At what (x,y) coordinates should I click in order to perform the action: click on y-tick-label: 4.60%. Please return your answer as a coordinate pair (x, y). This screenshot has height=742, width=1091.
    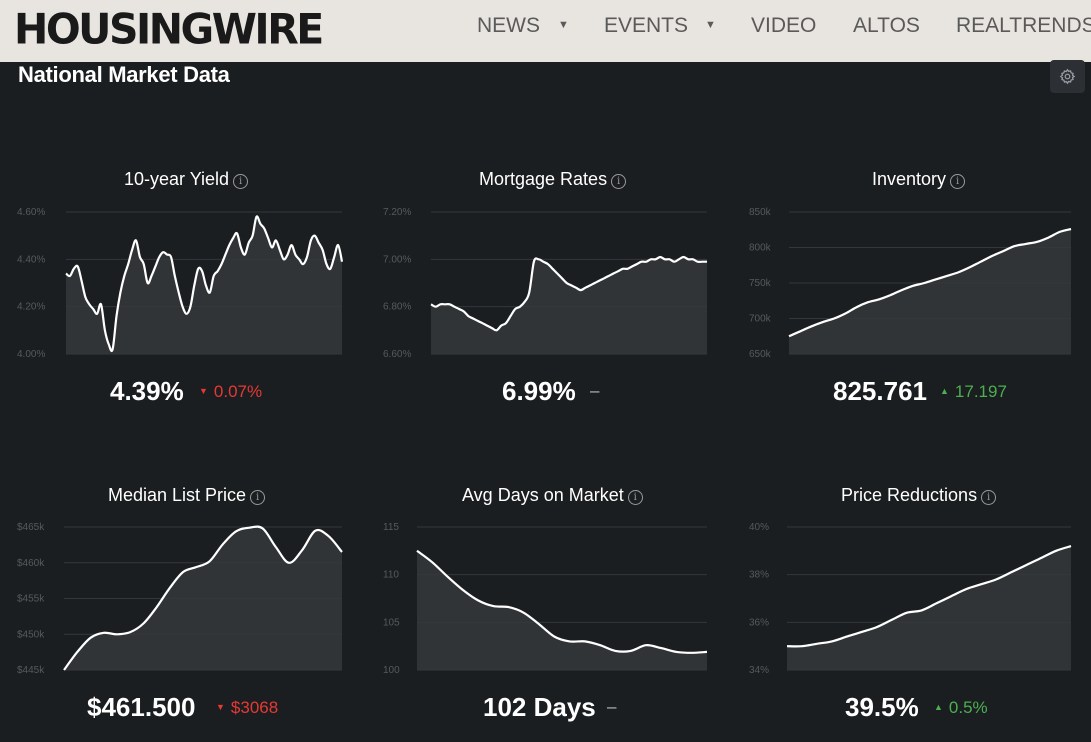
    Looking at the image, I should click on (31, 212).